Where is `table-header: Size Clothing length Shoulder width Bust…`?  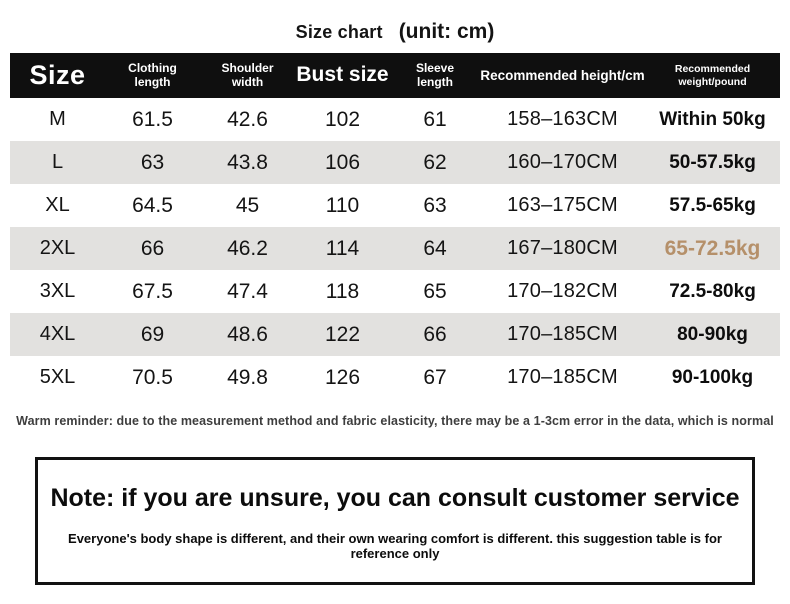
table-header: Size Clothing length Shoulder width Bust… is located at coordinates (395, 75).